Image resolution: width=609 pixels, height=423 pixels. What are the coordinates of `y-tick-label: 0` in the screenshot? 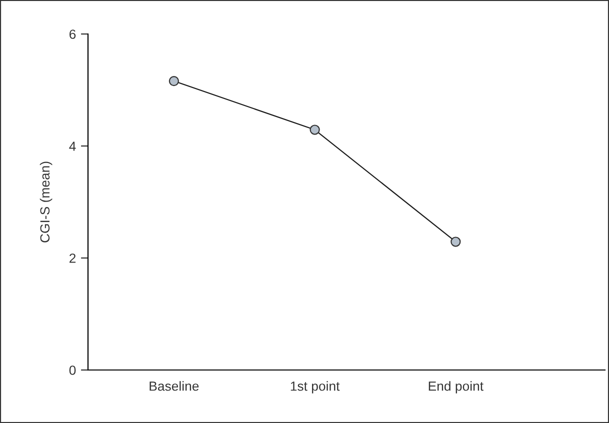 It's located at (72, 370).